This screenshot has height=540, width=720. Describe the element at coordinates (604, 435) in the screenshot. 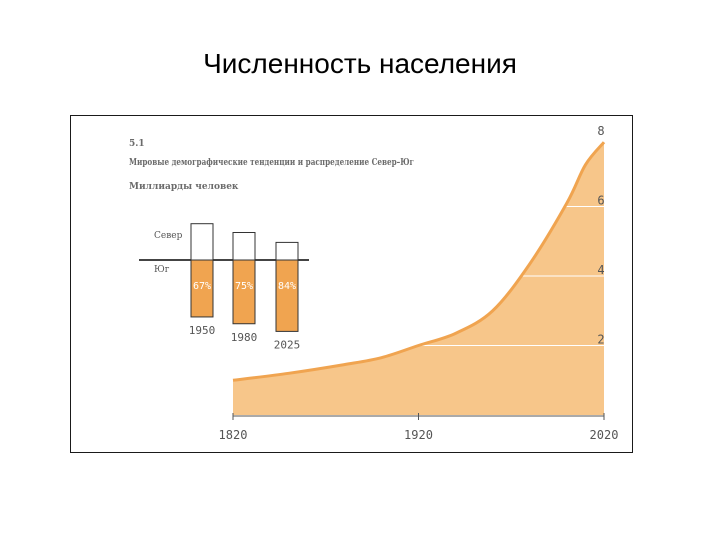

I see `x-tick-label-2020: 2020` at that location.